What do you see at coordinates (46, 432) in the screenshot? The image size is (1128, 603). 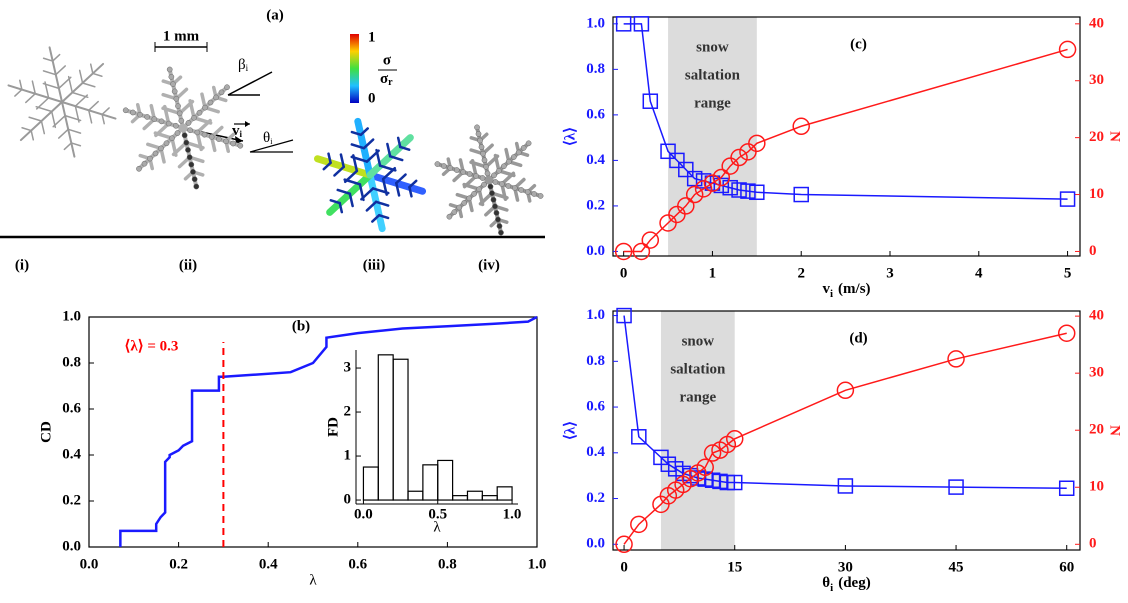 I see `y-axis-label: CD` at bounding box center [46, 432].